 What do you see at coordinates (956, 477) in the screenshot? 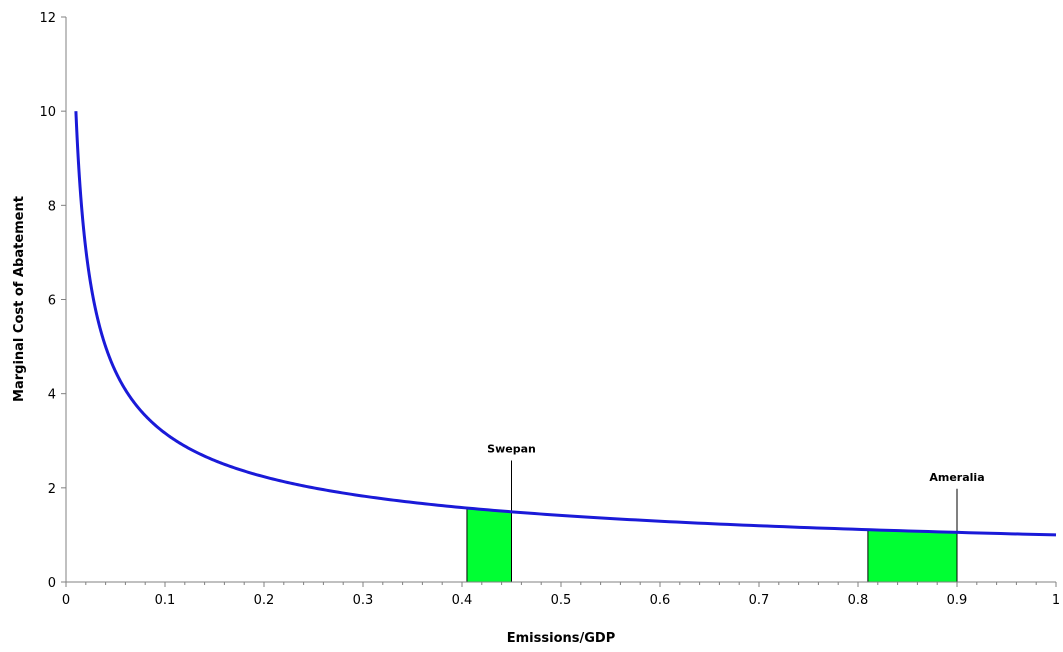
I see `annotation-label-ameralia: Ameralia` at bounding box center [956, 477].